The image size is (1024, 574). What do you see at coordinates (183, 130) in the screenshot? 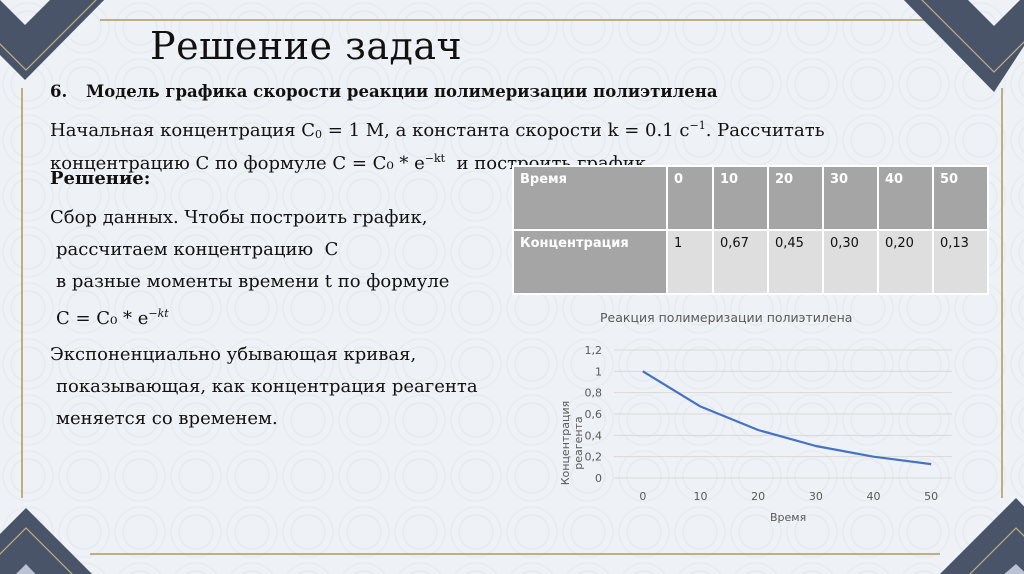
I see `problem-text: Начальная концентрация C` at bounding box center [183, 130].